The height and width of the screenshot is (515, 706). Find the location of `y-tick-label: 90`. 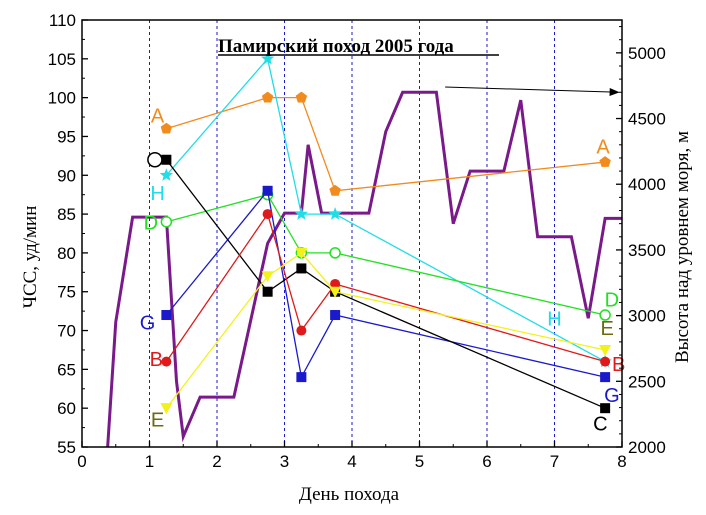

y-tick-label: 90 is located at coordinates (66, 175).